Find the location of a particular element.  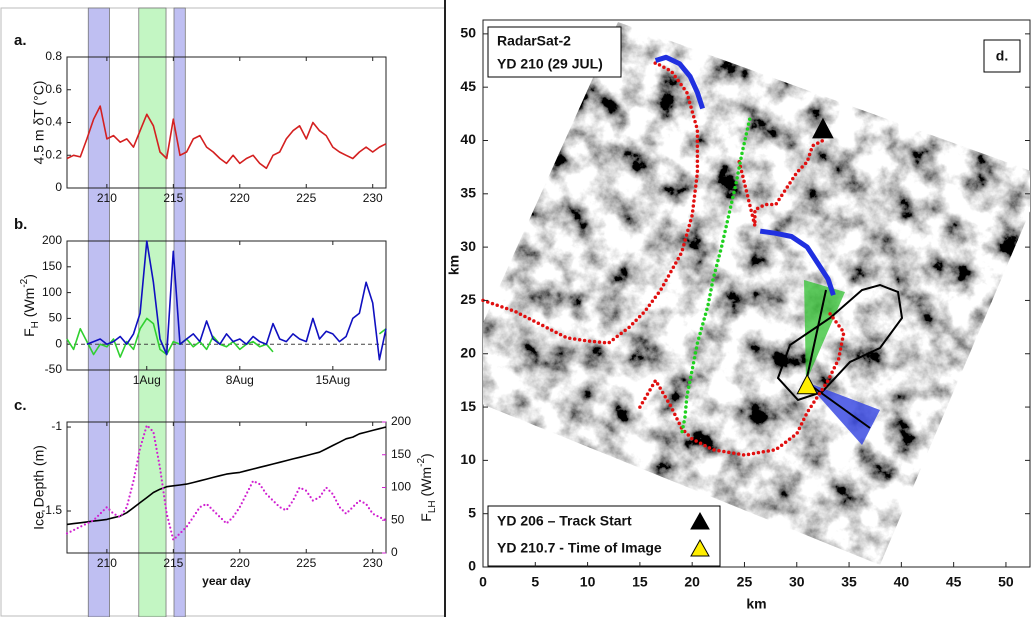

legend-label: YD 206 – Track Start is located at coordinates (564, 521).